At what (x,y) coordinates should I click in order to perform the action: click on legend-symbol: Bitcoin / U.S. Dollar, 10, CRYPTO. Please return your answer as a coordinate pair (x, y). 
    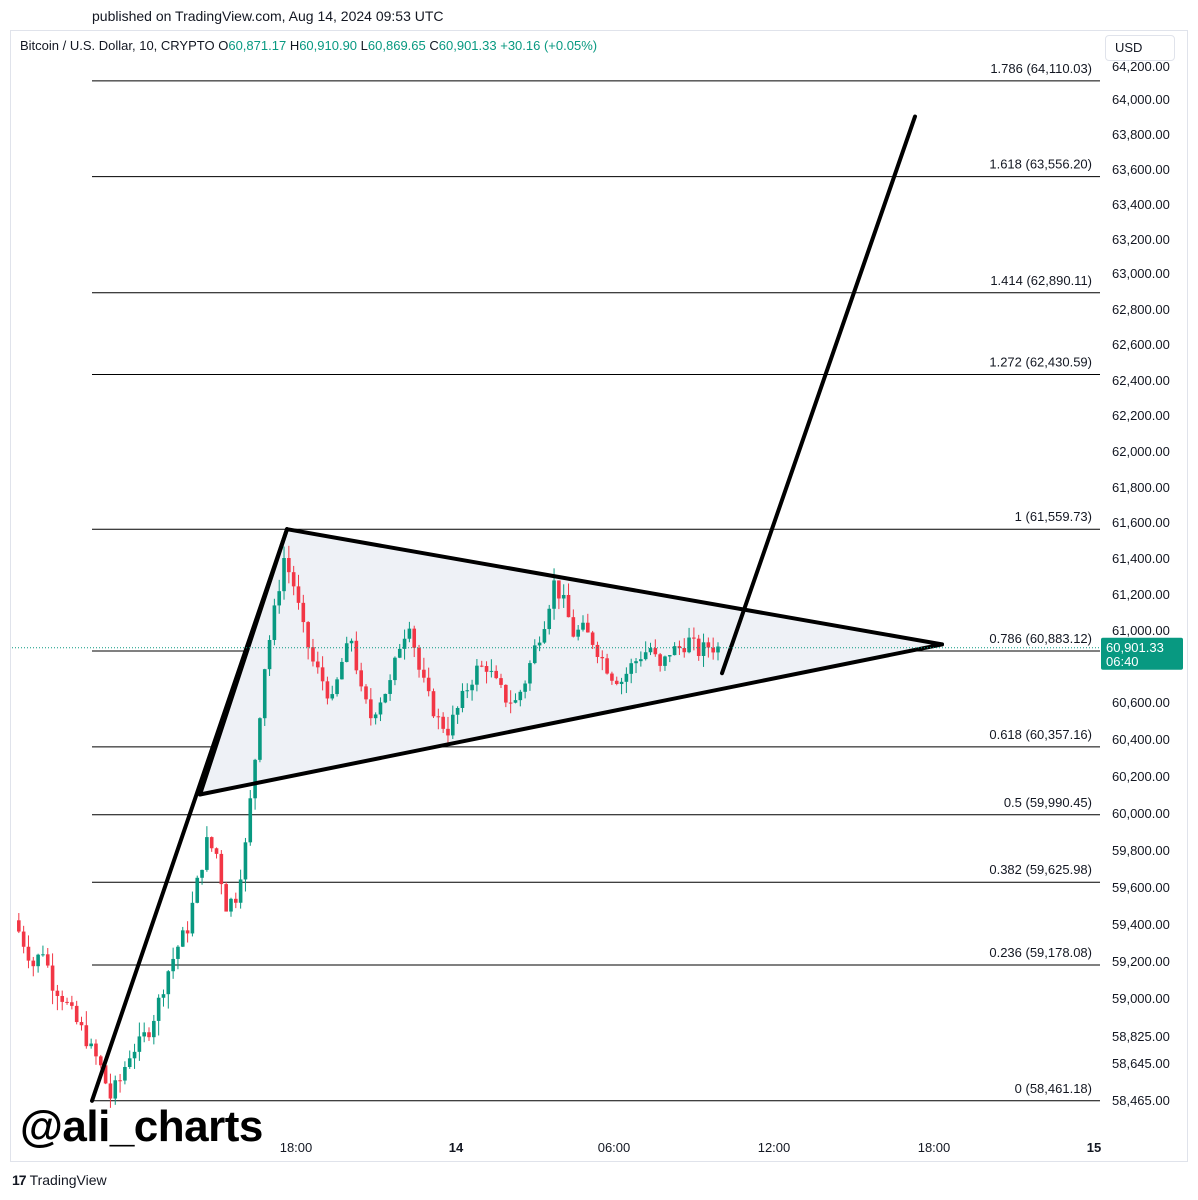
    Looking at the image, I should click on (117, 45).